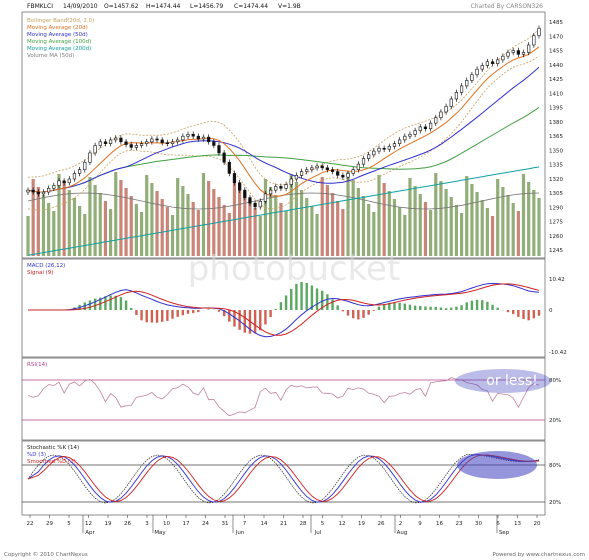 The height and width of the screenshot is (560, 589). Describe the element at coordinates (507, 6) in the screenshot. I see `chart-credit: Charted By CARSON326` at that location.